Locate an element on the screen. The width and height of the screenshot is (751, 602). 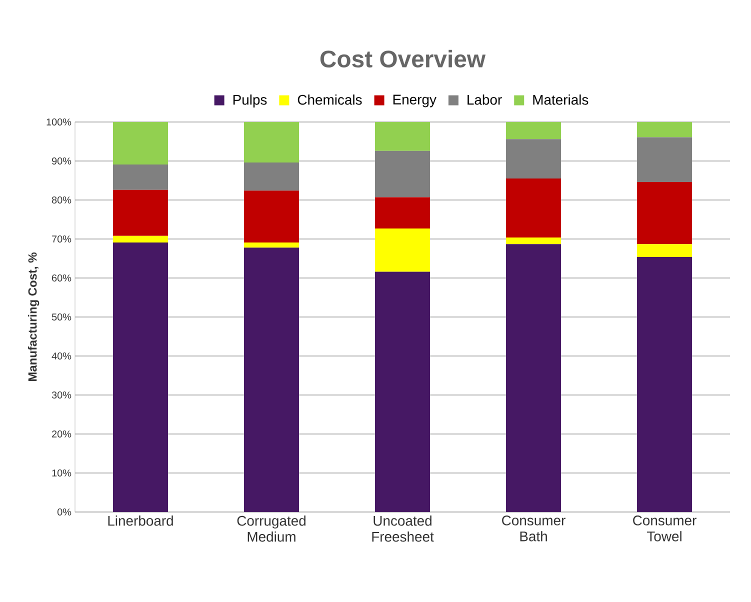
y-tick-label: 100% is located at coordinates (59, 122).